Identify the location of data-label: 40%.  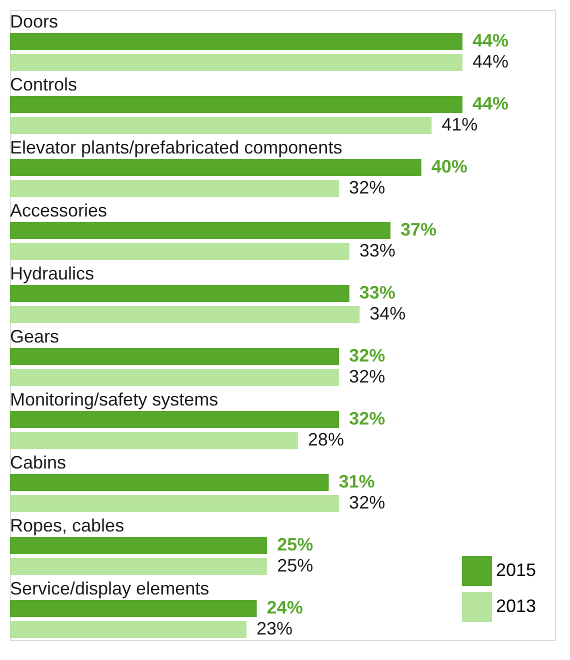
(449, 166).